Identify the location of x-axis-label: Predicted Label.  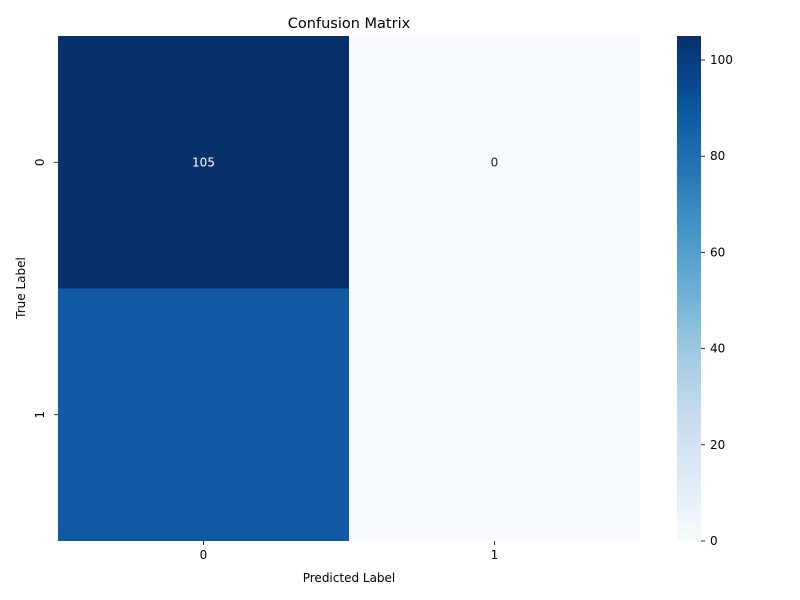
(349, 578).